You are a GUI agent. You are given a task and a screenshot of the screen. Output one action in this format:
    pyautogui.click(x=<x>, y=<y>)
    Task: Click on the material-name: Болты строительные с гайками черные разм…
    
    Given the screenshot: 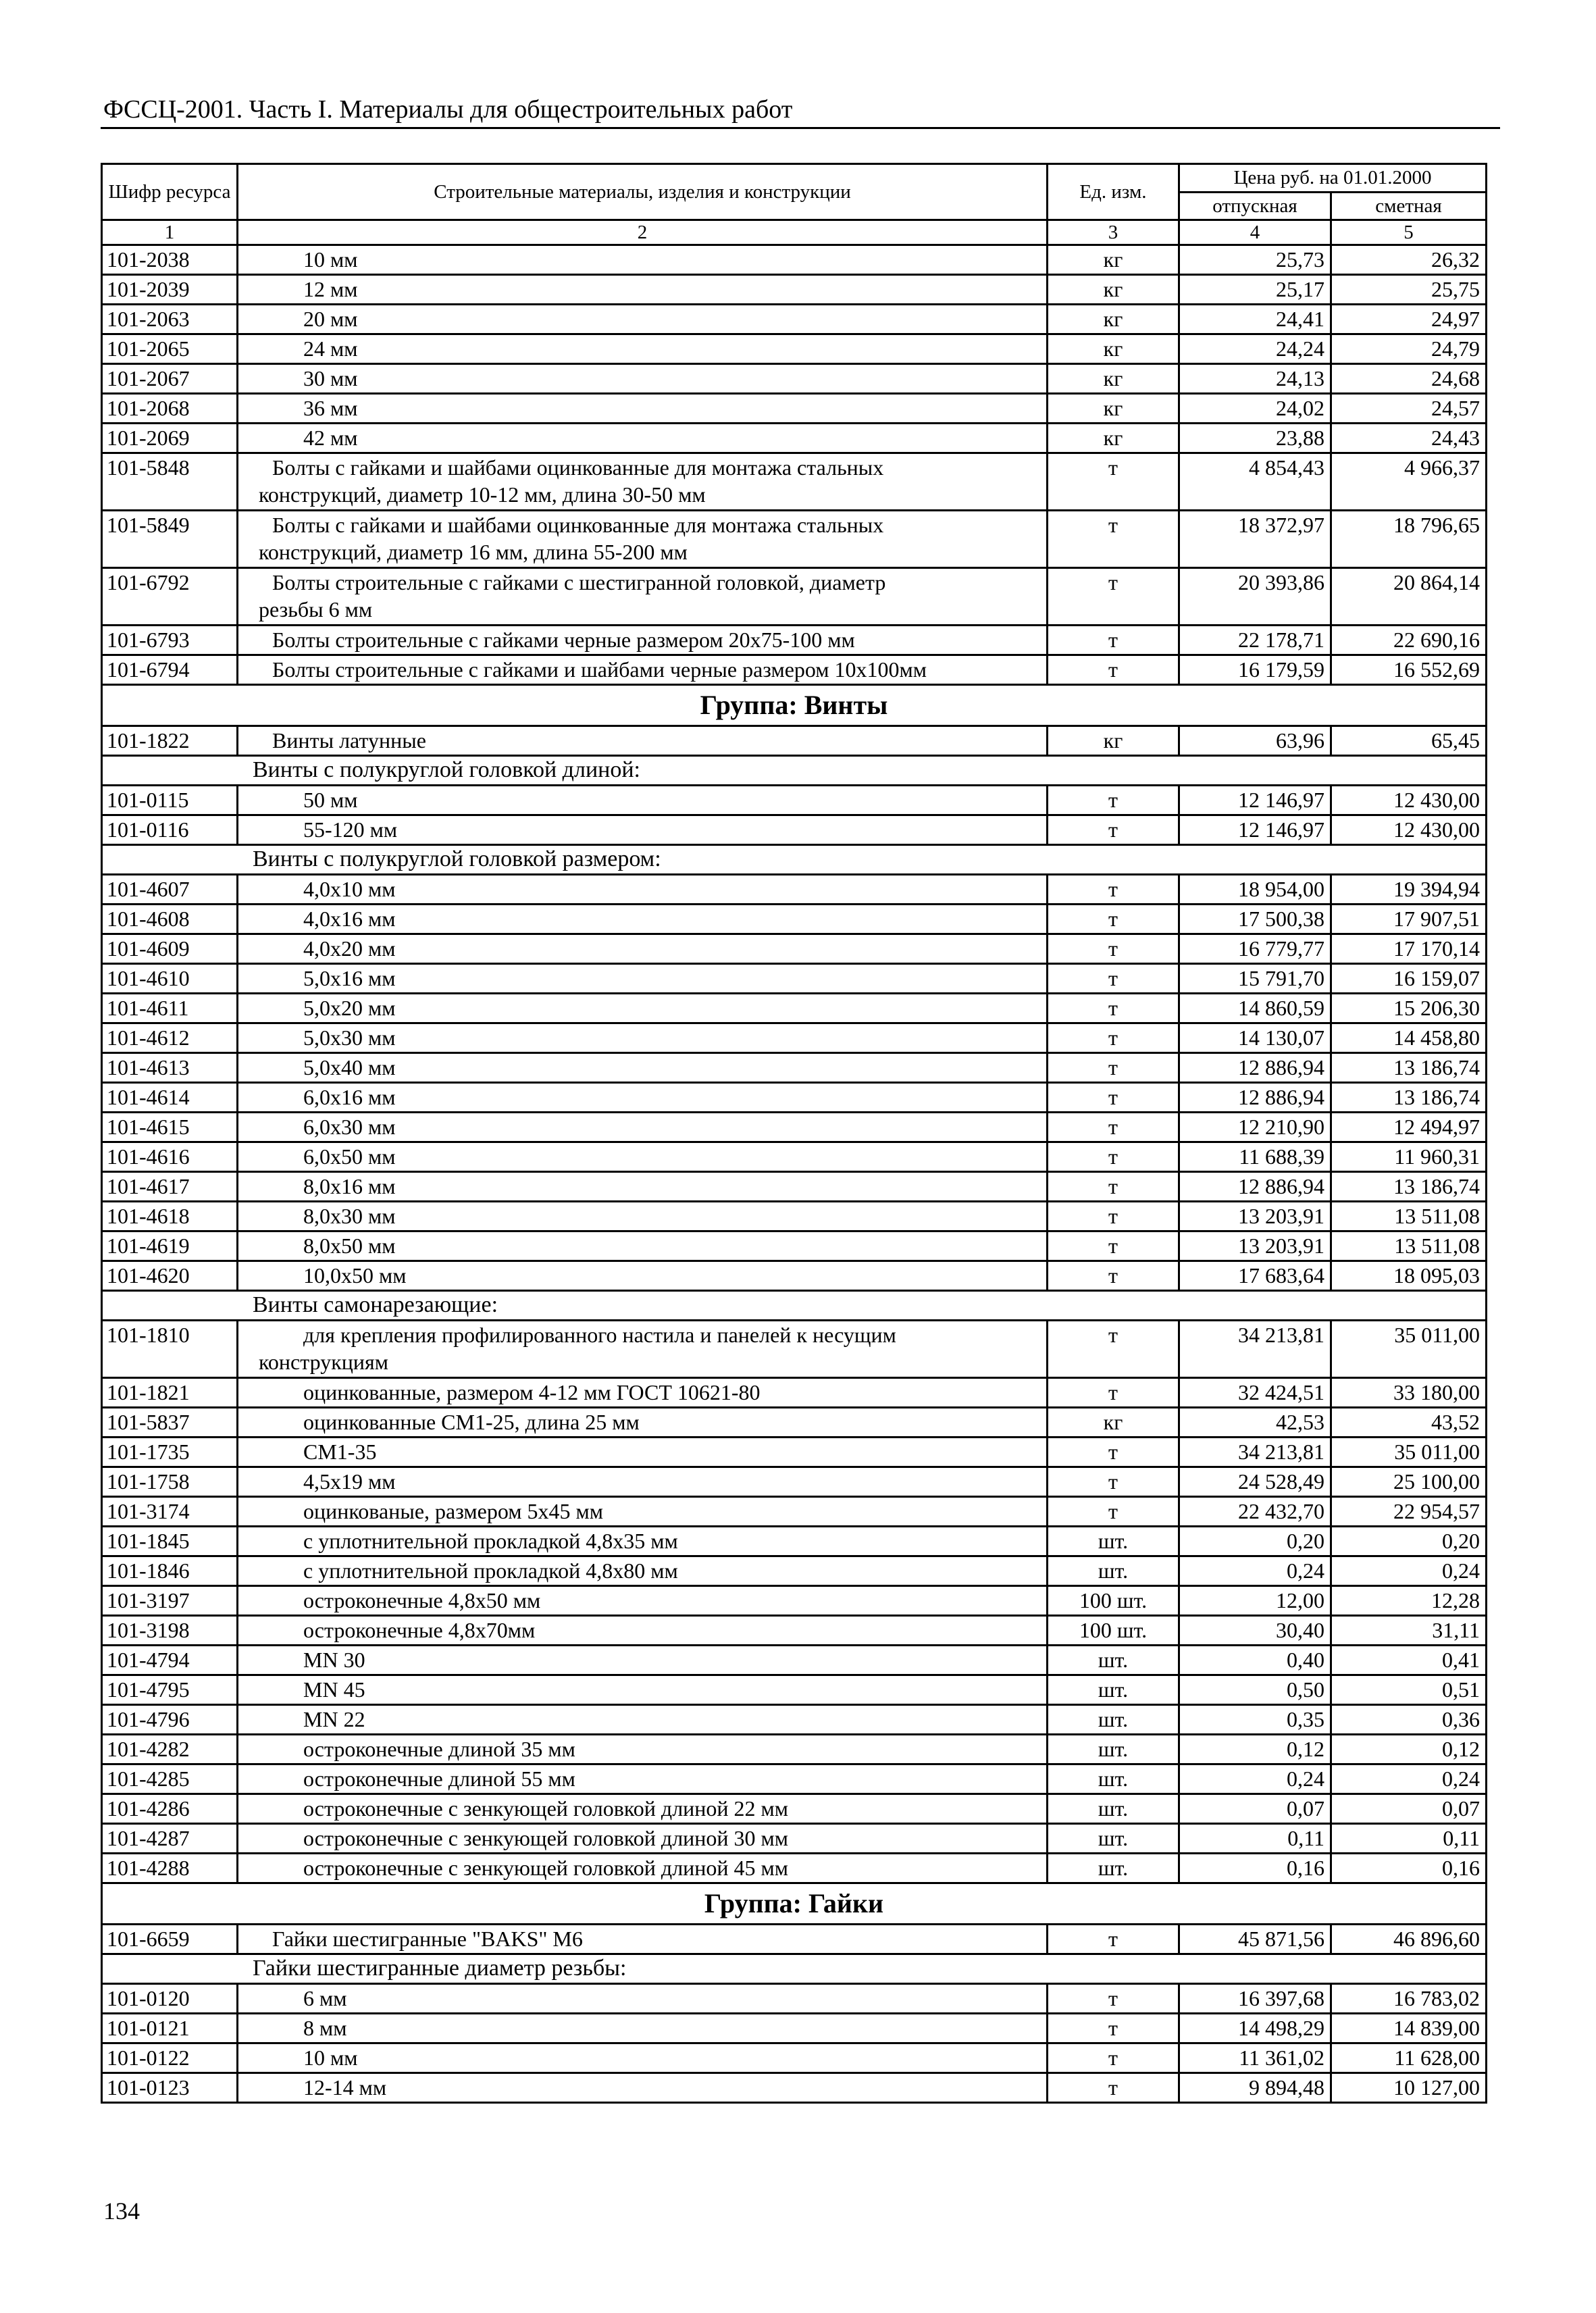 What is the action you would take?
    pyautogui.click(x=642, y=640)
    